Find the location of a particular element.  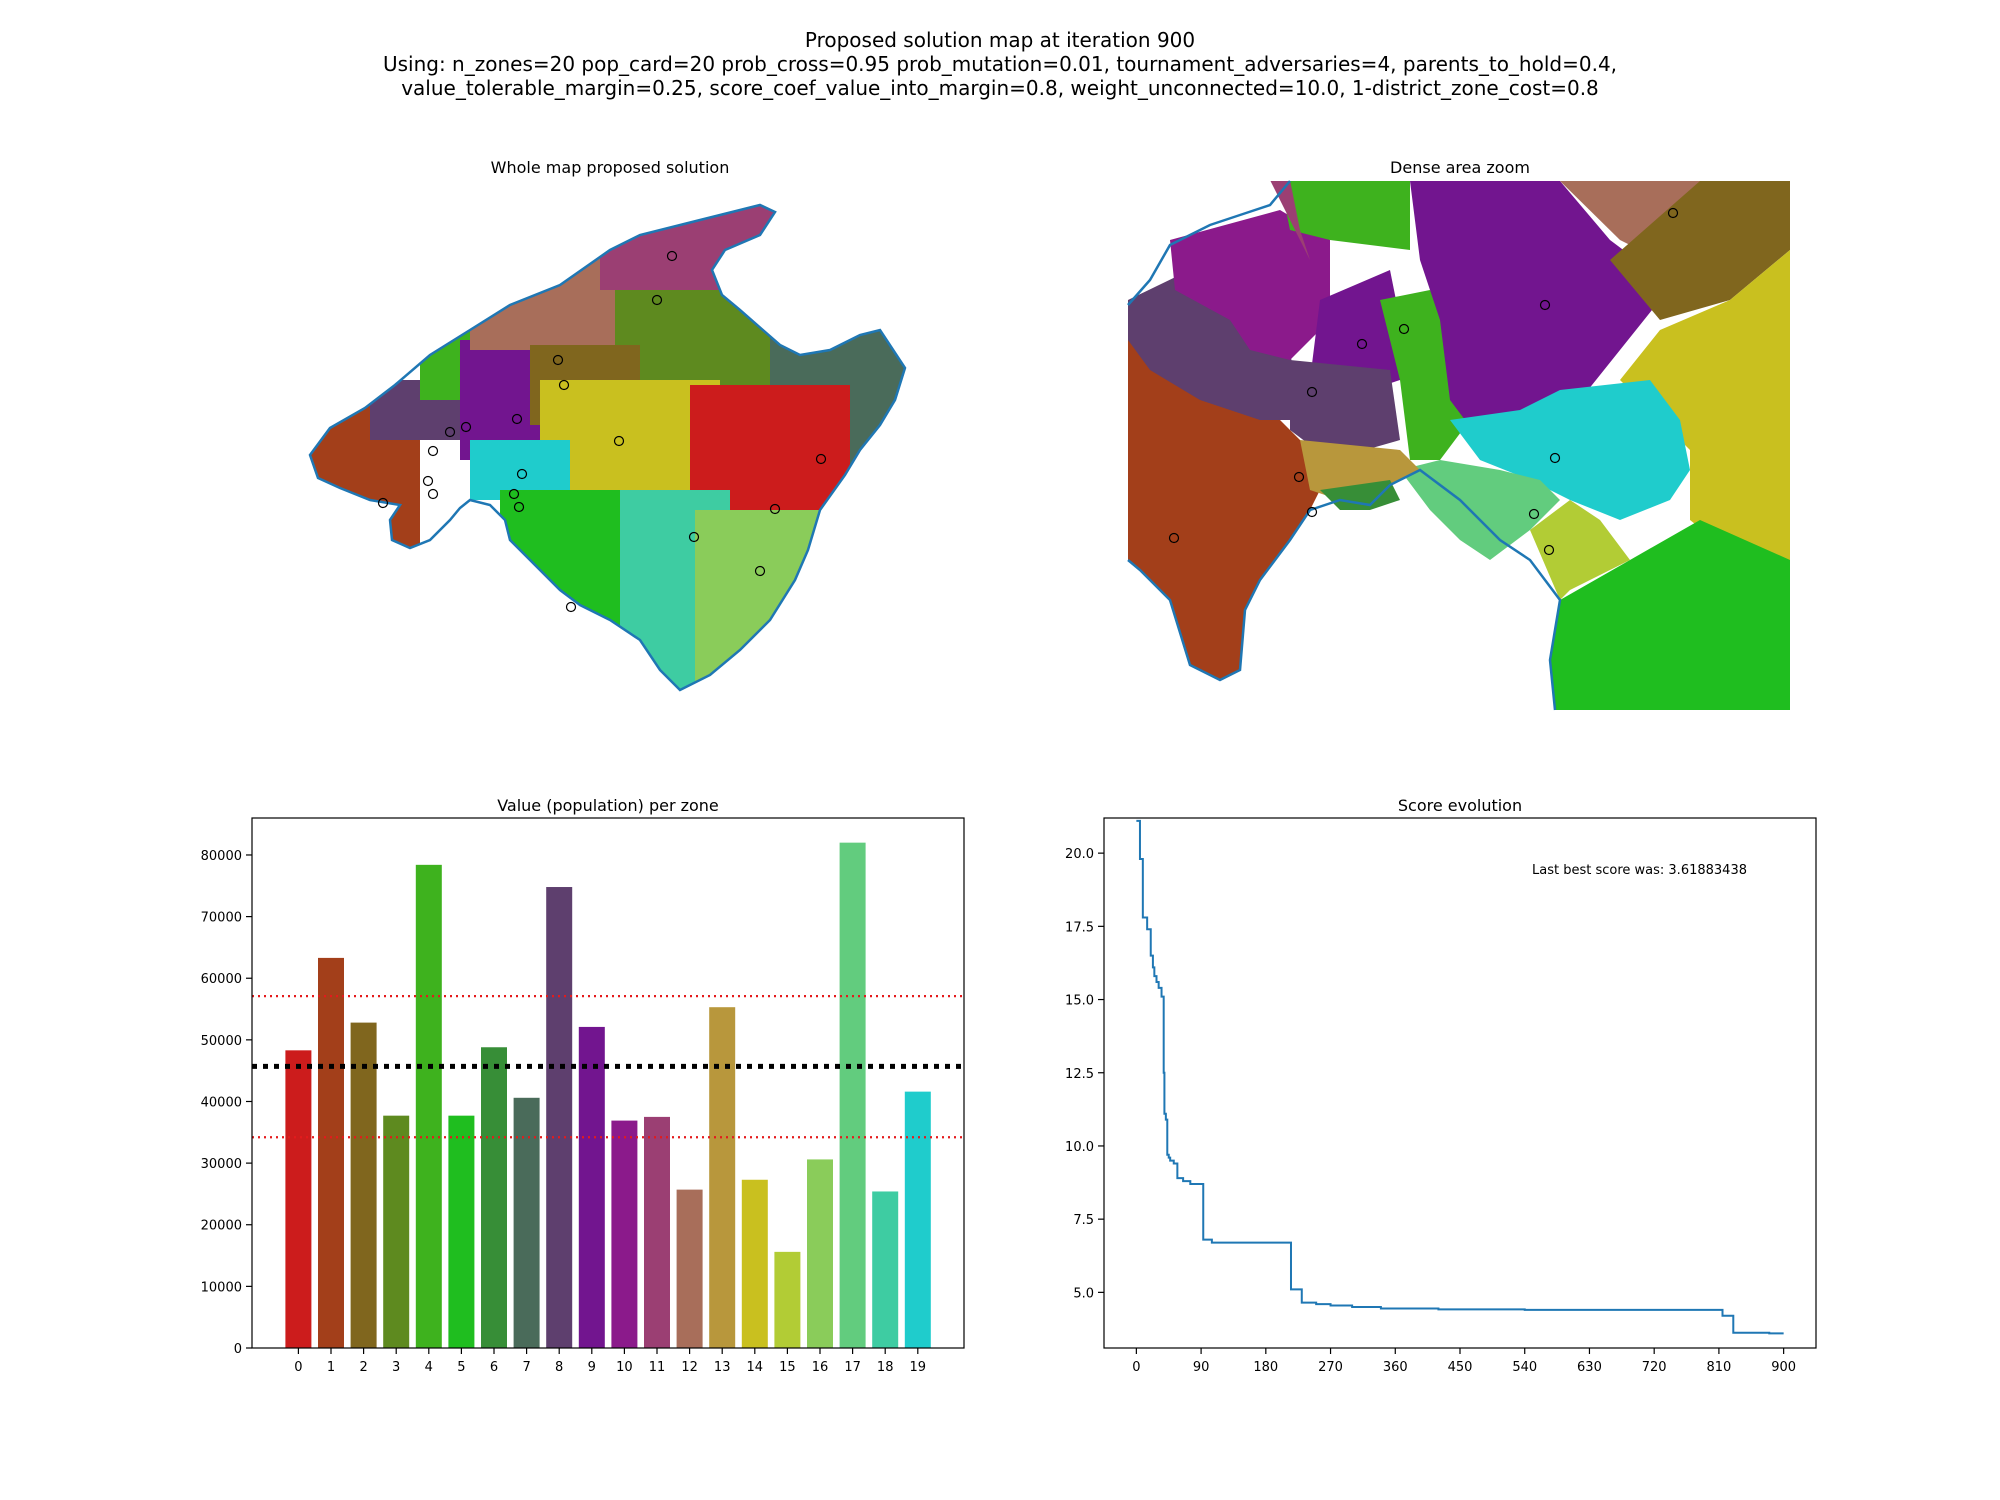

bar-ytick-label: 30000 is located at coordinates (221, 1164).